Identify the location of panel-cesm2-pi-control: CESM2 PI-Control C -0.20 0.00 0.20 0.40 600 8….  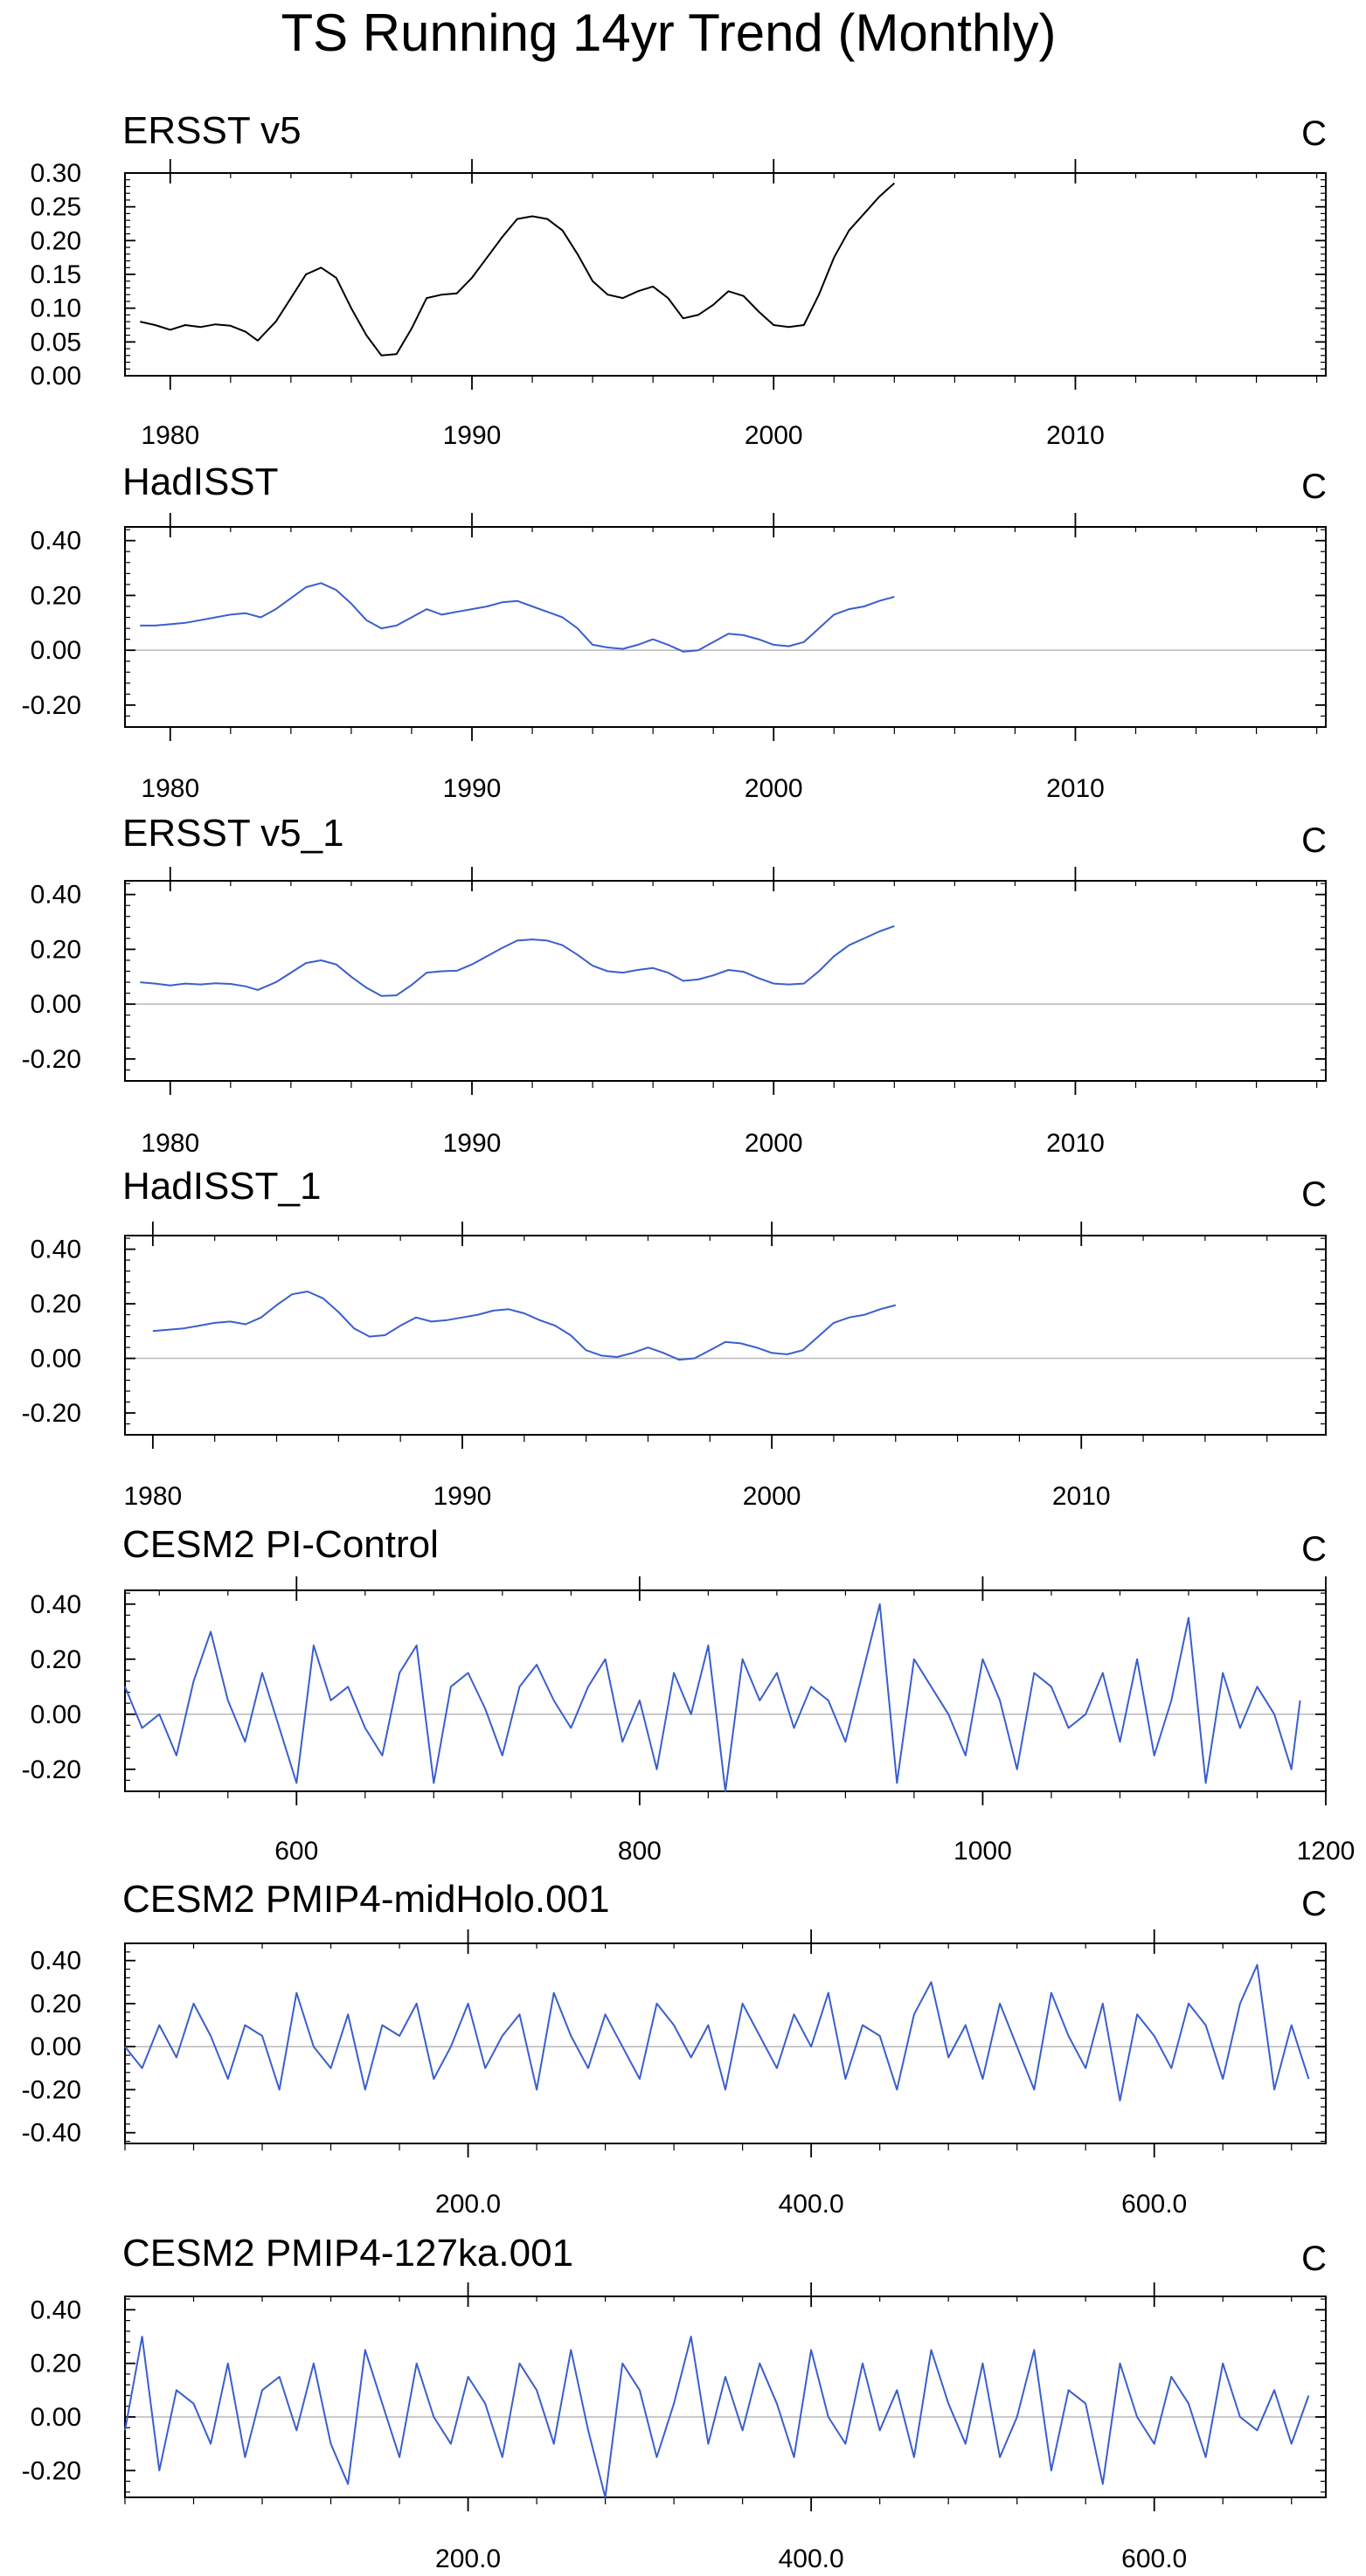
(689, 1694).